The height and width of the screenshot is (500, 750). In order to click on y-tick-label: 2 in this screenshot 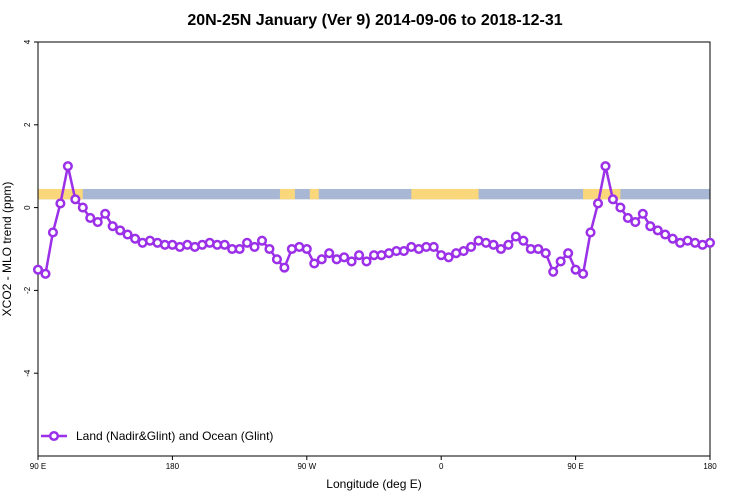, I will do `click(27, 124)`.